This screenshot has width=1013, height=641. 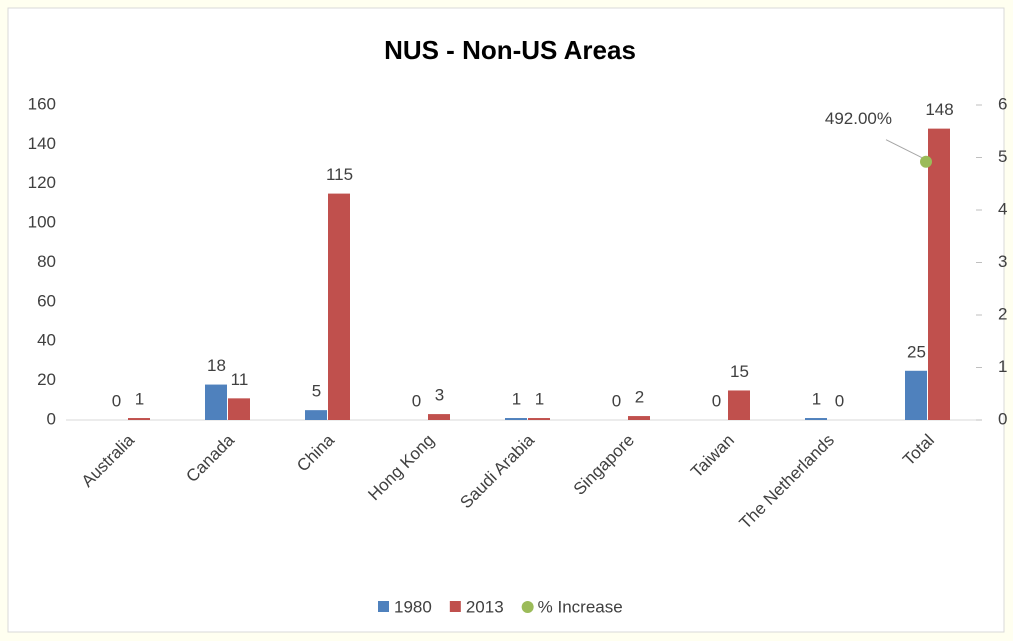 I want to click on y2-tick-label: 1, so click(x=1002, y=366).